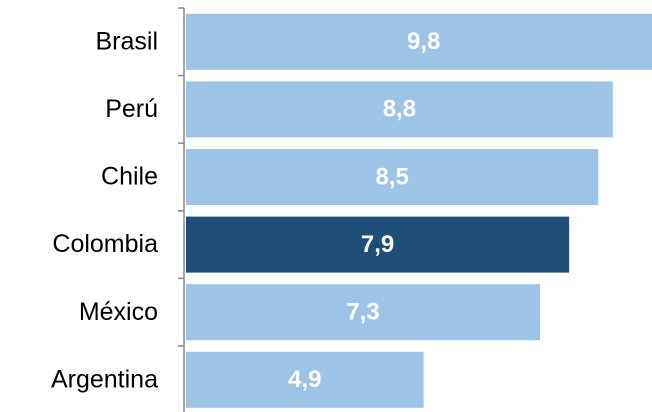  What do you see at coordinates (104, 379) in the screenshot?
I see `y-tick-label: Argentina` at bounding box center [104, 379].